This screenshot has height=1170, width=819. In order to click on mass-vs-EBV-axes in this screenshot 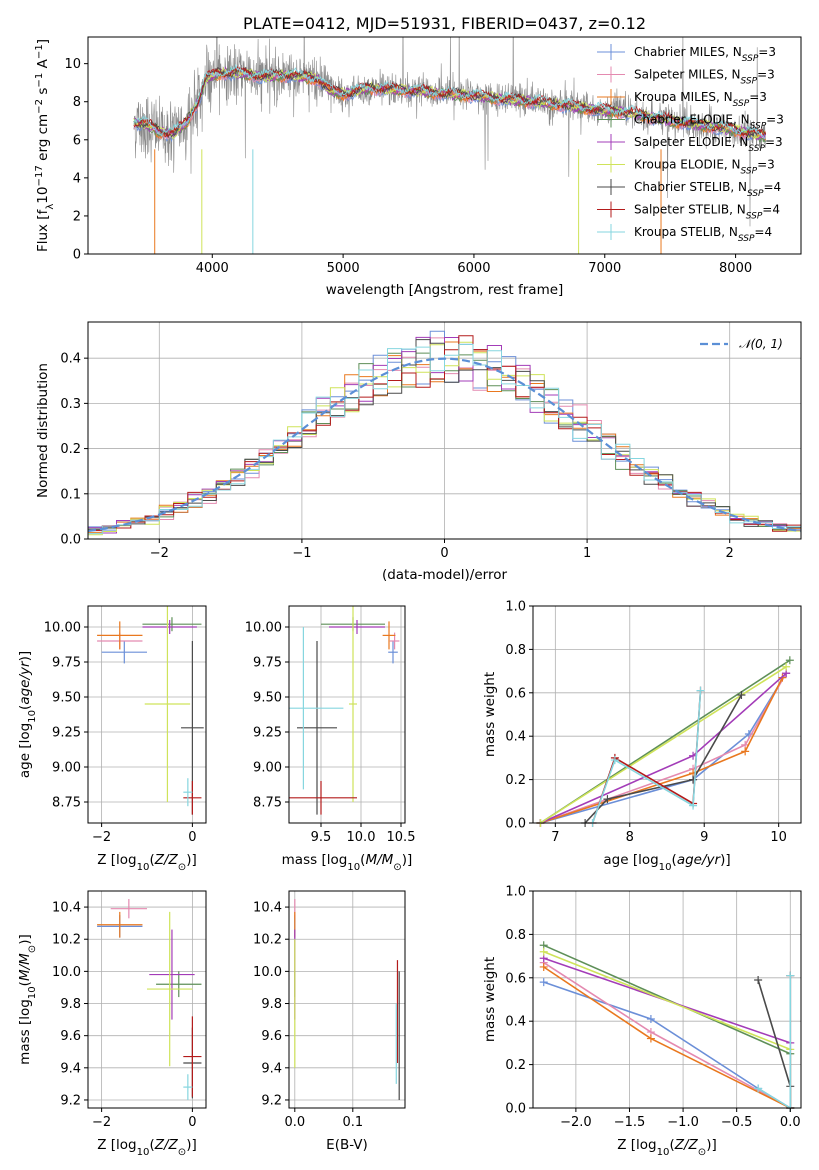, I will do `click(347, 999)`.